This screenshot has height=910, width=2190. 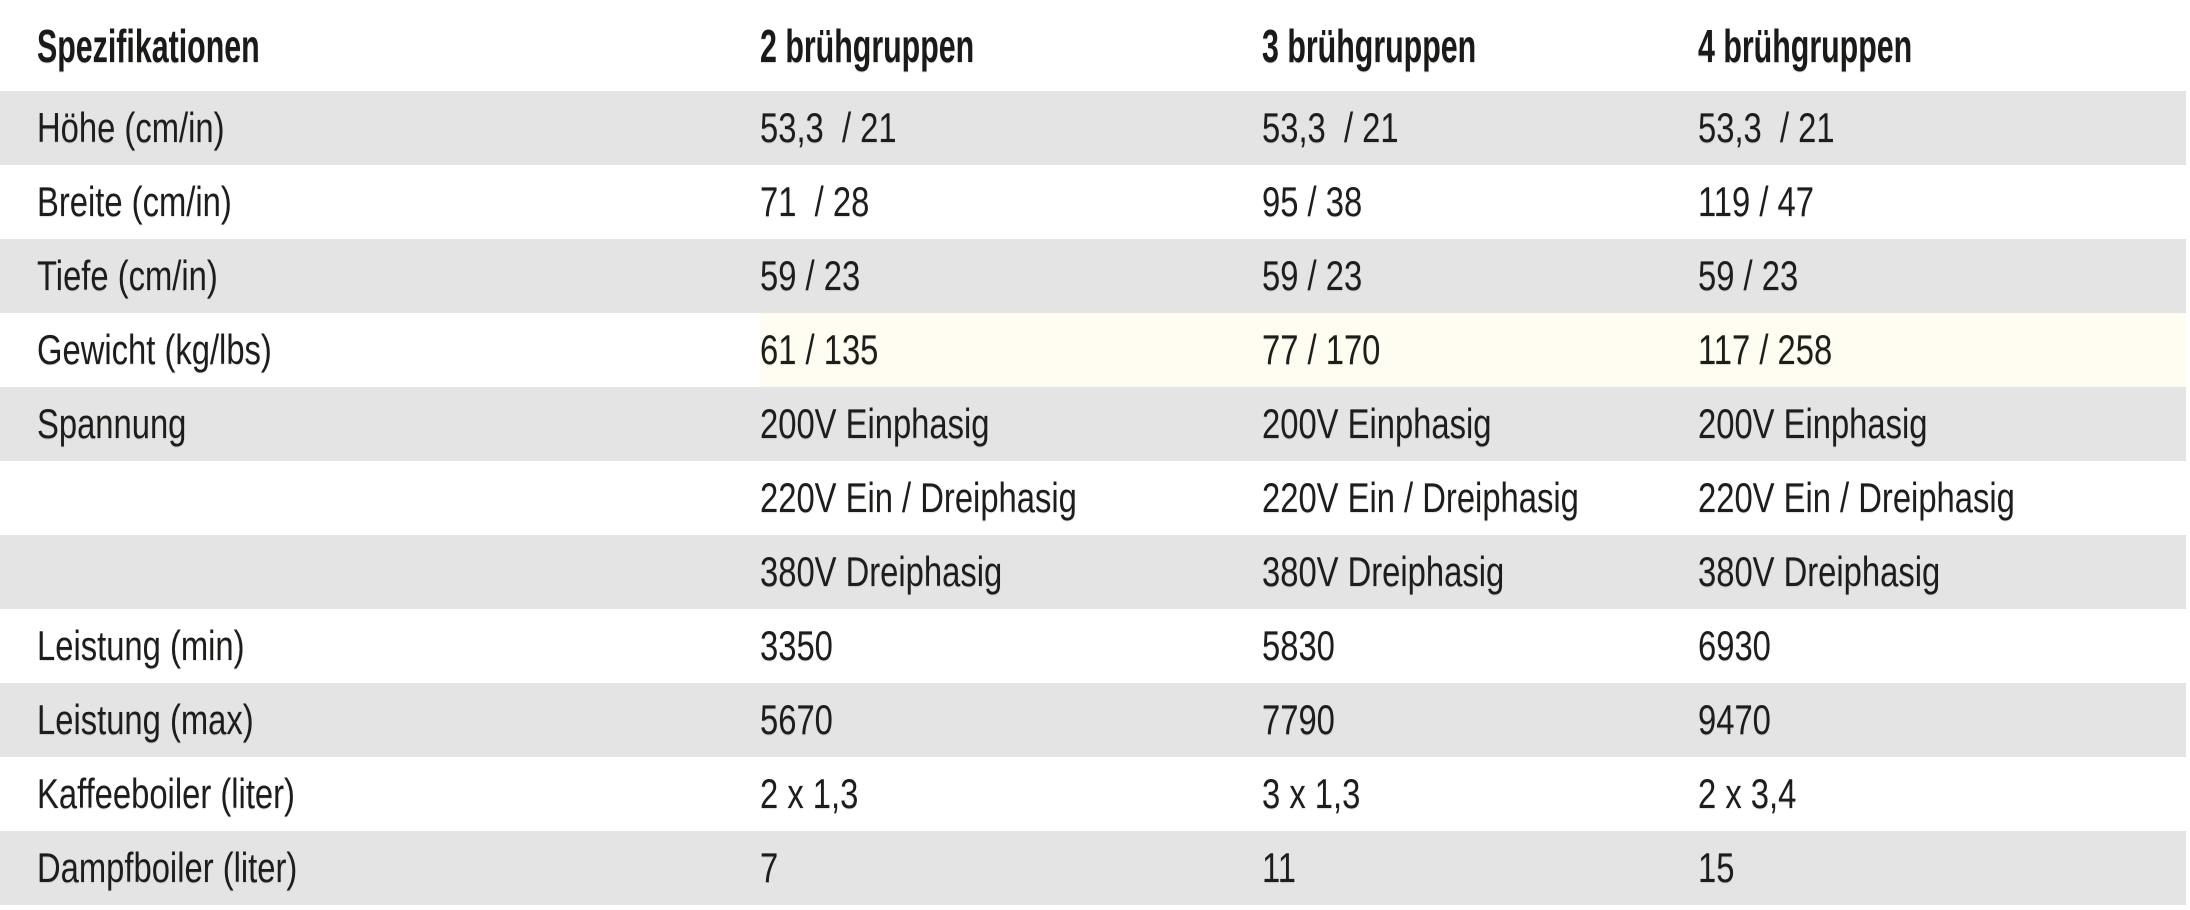 What do you see at coordinates (1480, 794) in the screenshot?
I see `value-cell-3-bruehgruppen: 3 x 1,3` at bounding box center [1480, 794].